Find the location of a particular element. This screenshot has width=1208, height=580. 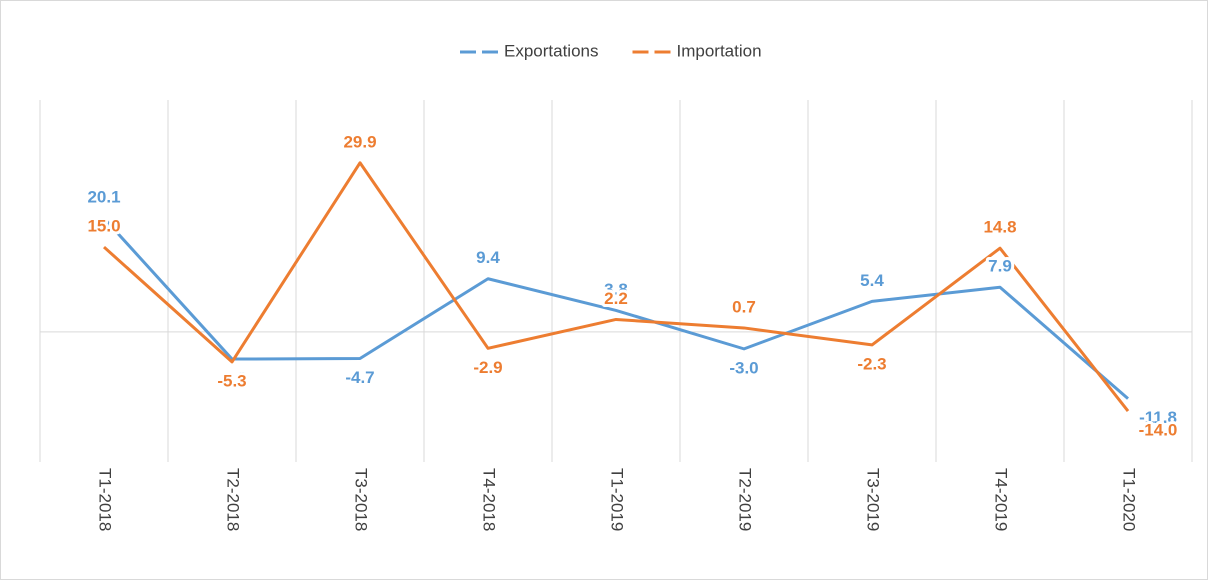

data-label: 7.9 is located at coordinates (1000, 266).